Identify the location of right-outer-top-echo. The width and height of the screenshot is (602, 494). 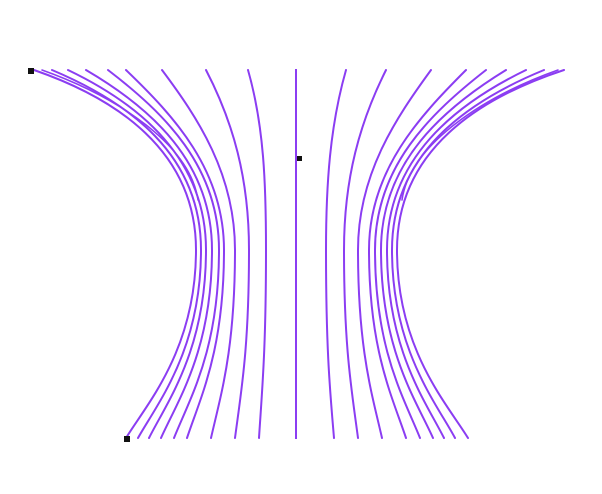
(480, 135).